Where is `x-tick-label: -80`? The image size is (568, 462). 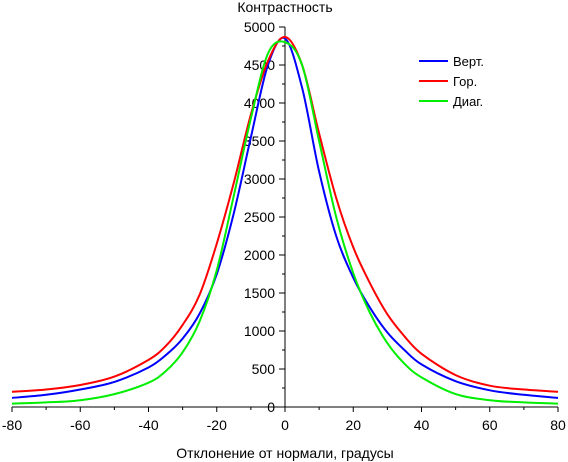 x-tick-label: -80 is located at coordinates (12, 425).